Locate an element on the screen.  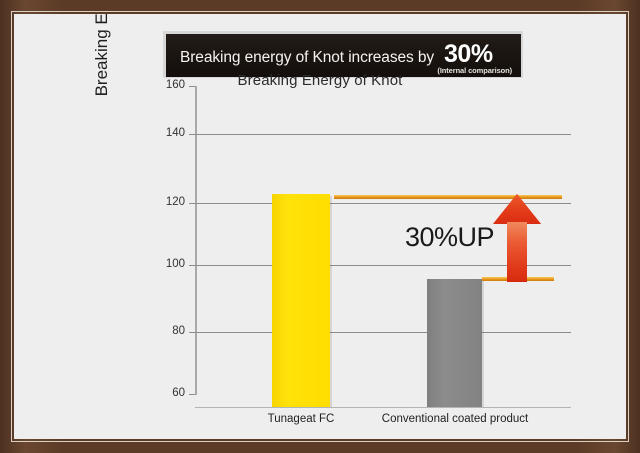
bar-tunageat-fc is located at coordinates (301, 301).